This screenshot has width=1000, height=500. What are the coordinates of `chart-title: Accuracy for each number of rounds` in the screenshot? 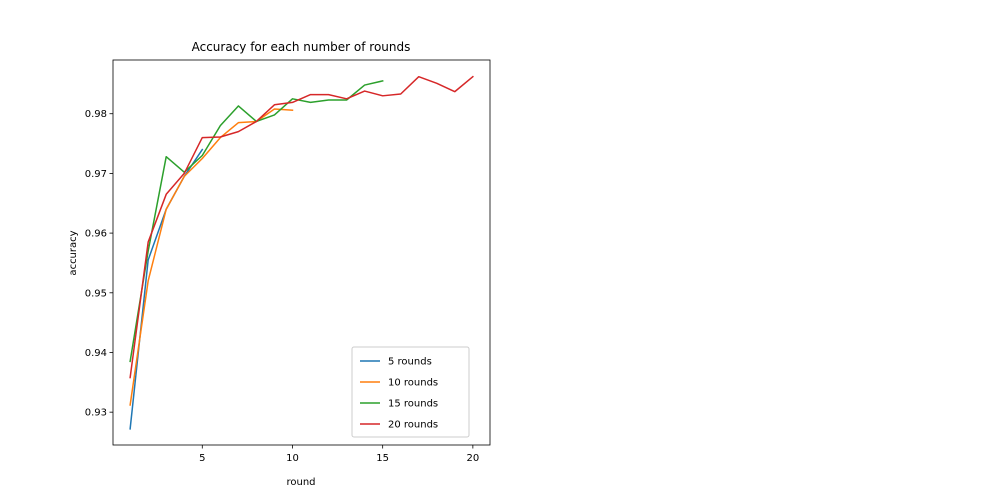 It's located at (301, 47).